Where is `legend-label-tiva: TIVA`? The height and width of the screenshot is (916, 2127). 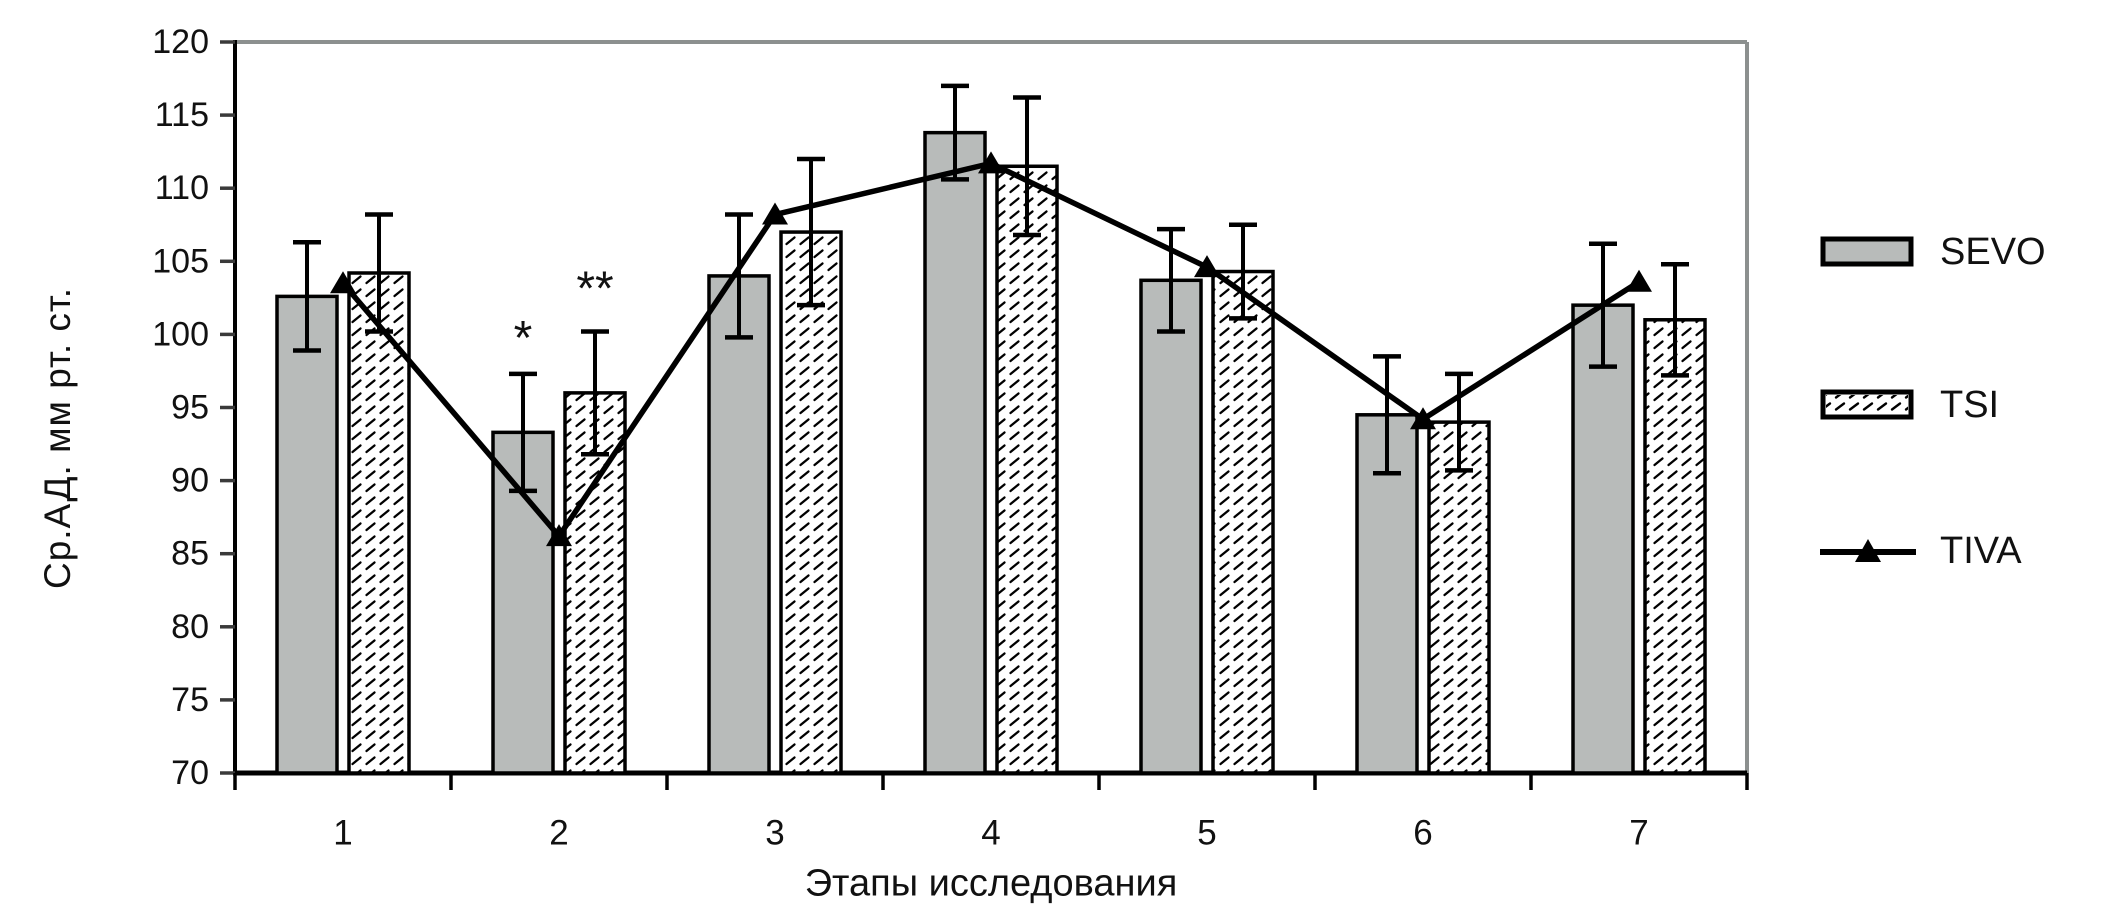 legend-label-tiva: TIVA is located at coordinates (1981, 550).